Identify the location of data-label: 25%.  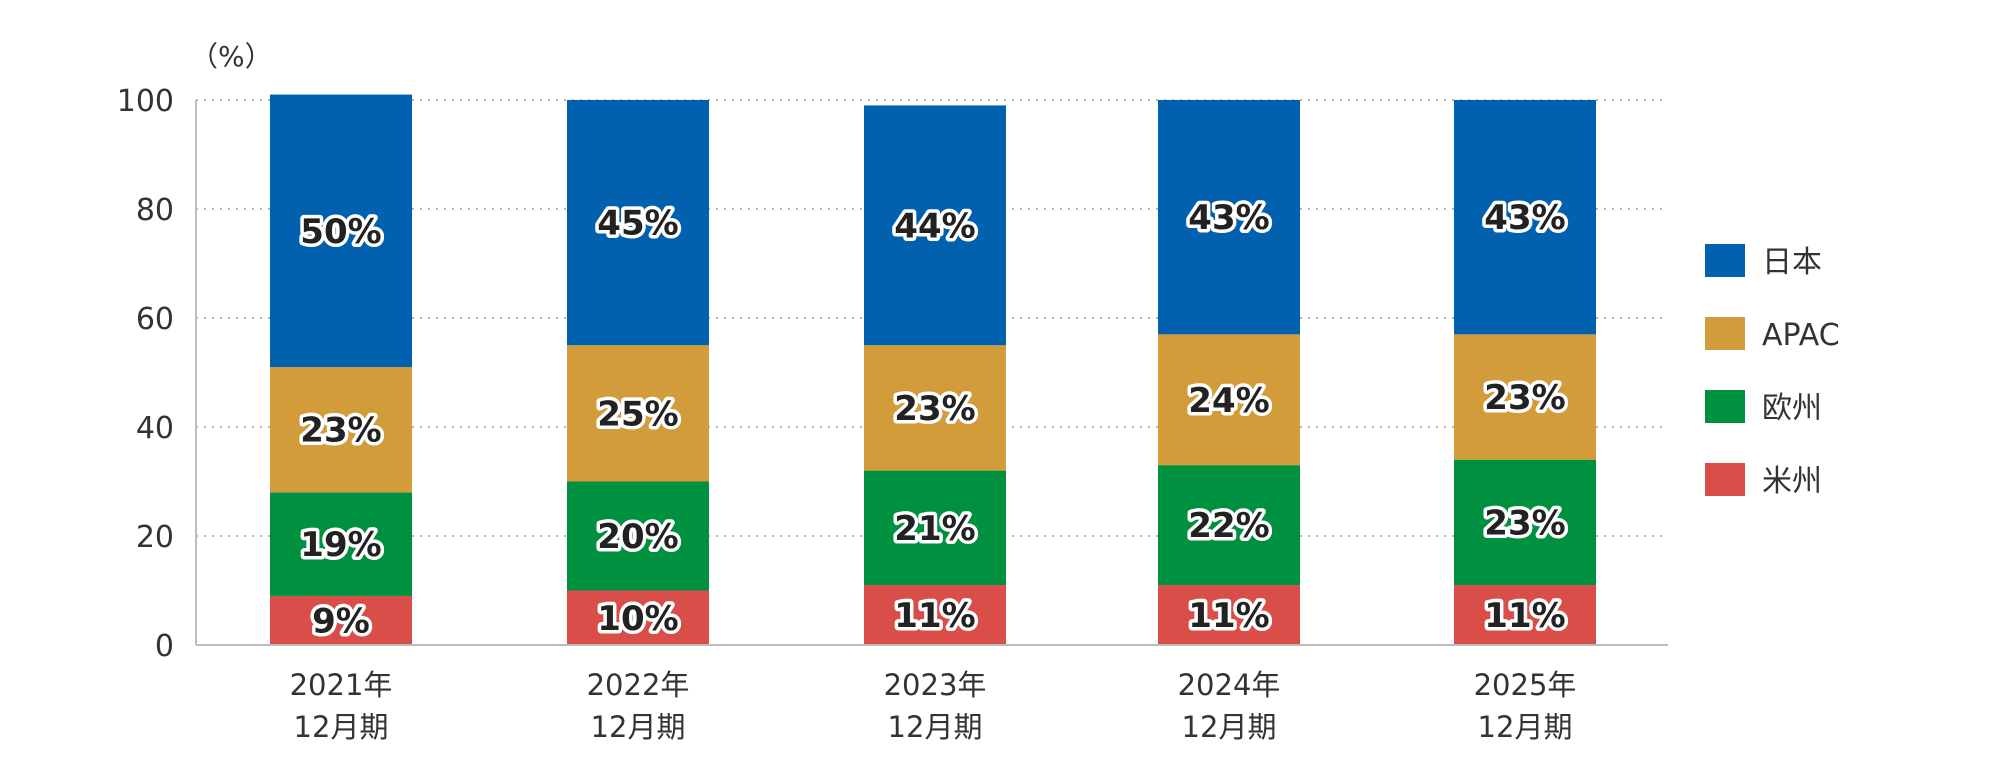
(637, 414).